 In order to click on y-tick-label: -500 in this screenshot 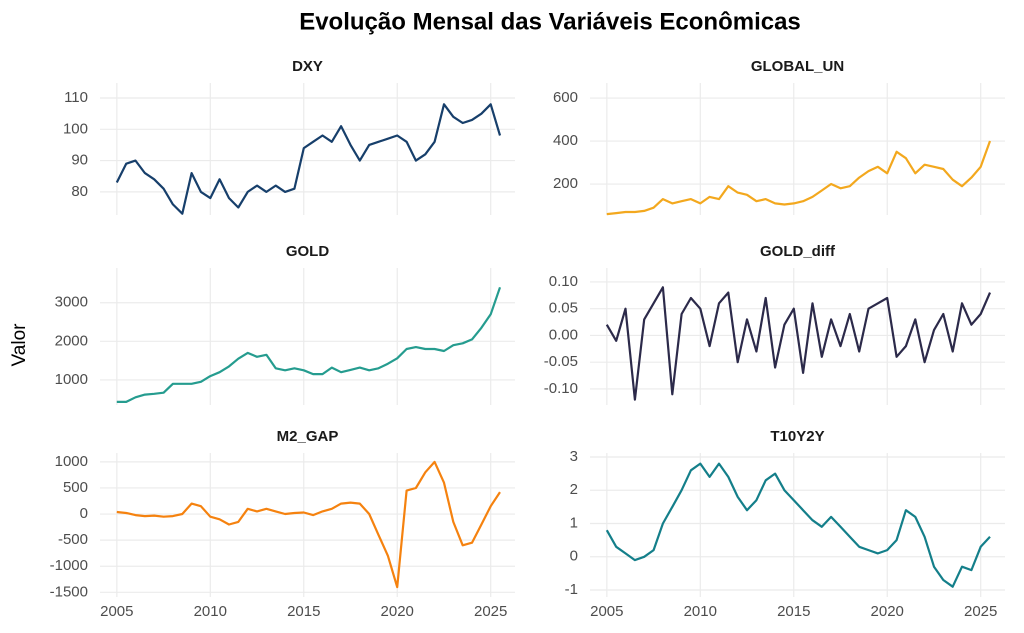, I will do `click(73, 539)`.